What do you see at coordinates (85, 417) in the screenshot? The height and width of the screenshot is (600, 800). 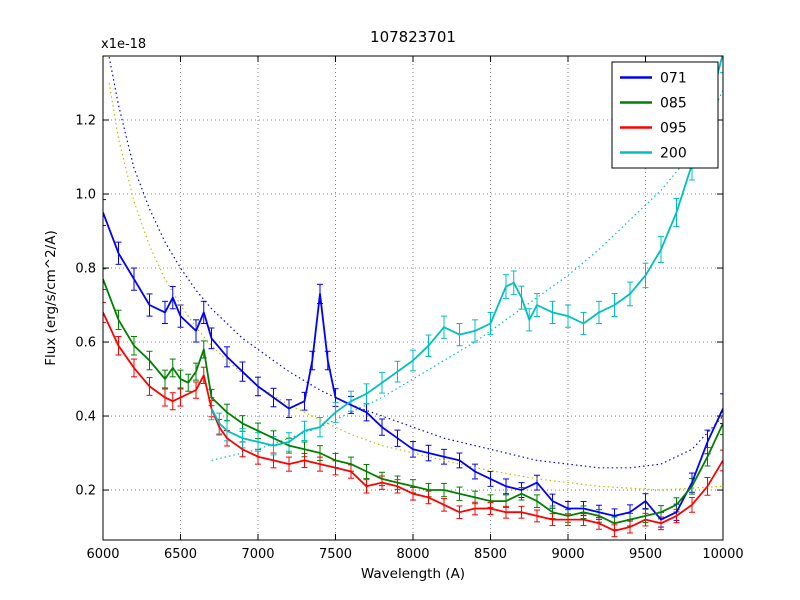 I see `y-tick-label: 0.4` at bounding box center [85, 417].